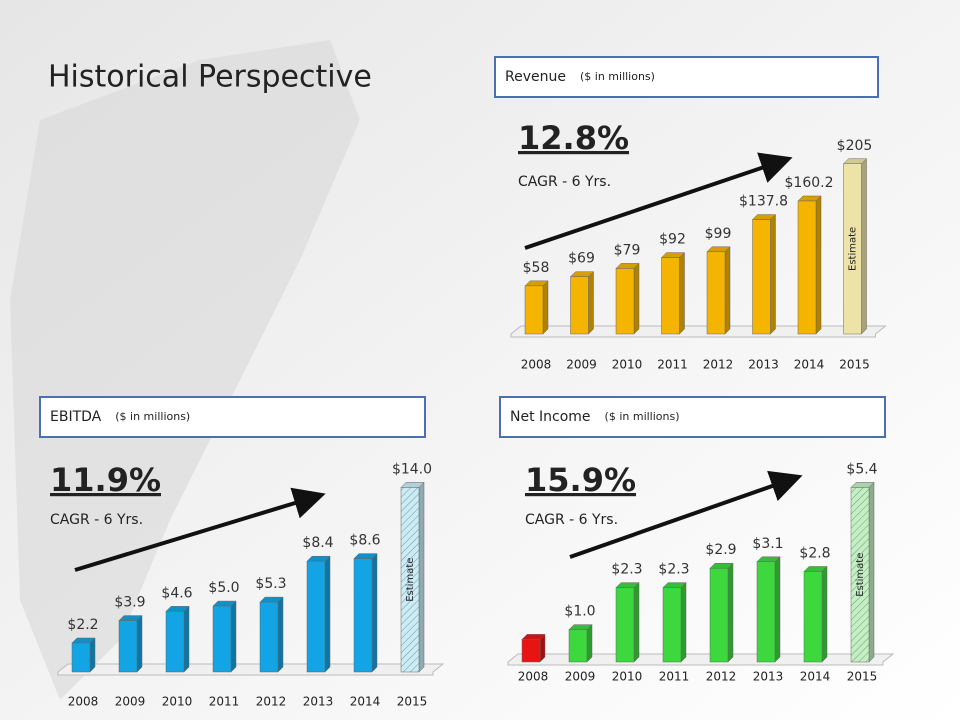 This screenshot has width=960, height=720. Describe the element at coordinates (627, 250) in the screenshot. I see `value-label: $79` at that location.